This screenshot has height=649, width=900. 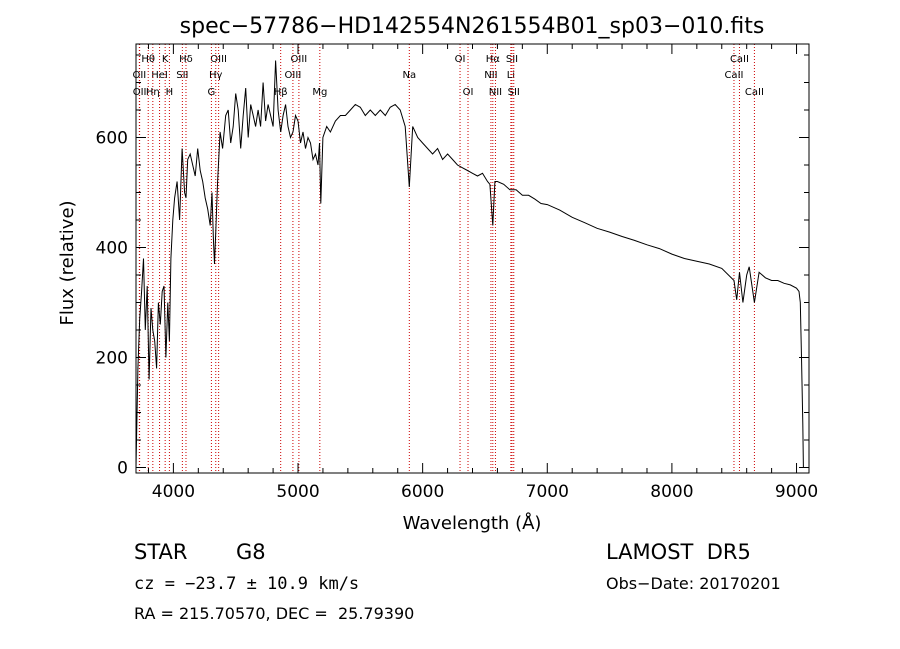 What do you see at coordinates (165, 59) in the screenshot?
I see `marker-label: K` at bounding box center [165, 59].